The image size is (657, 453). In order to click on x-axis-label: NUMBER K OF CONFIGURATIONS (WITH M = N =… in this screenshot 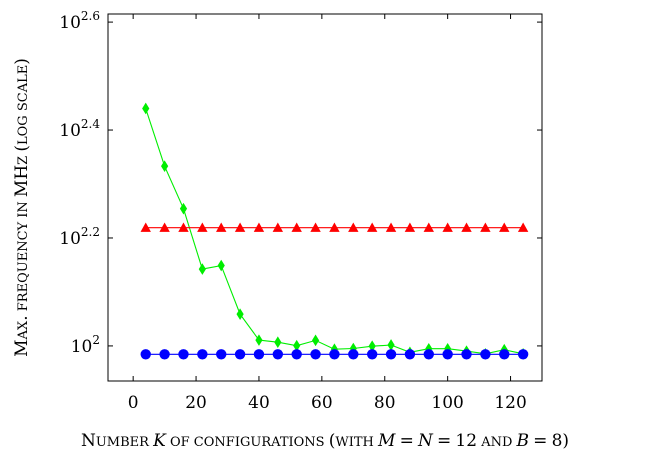, I will do `click(325, 441)`.